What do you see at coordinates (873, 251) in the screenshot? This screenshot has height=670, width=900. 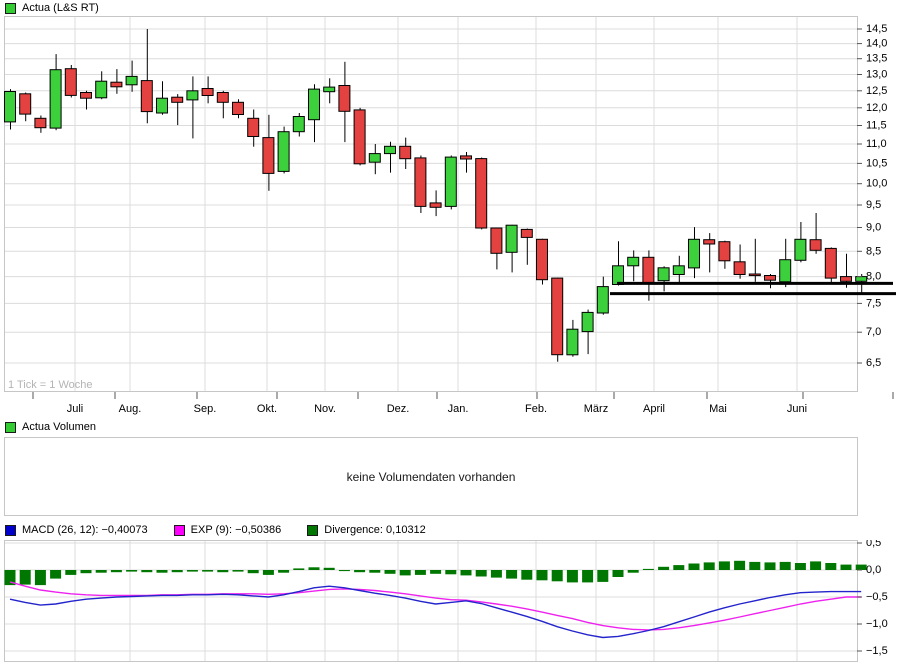 I see `y-axis-label: 8,5` at bounding box center [873, 251].